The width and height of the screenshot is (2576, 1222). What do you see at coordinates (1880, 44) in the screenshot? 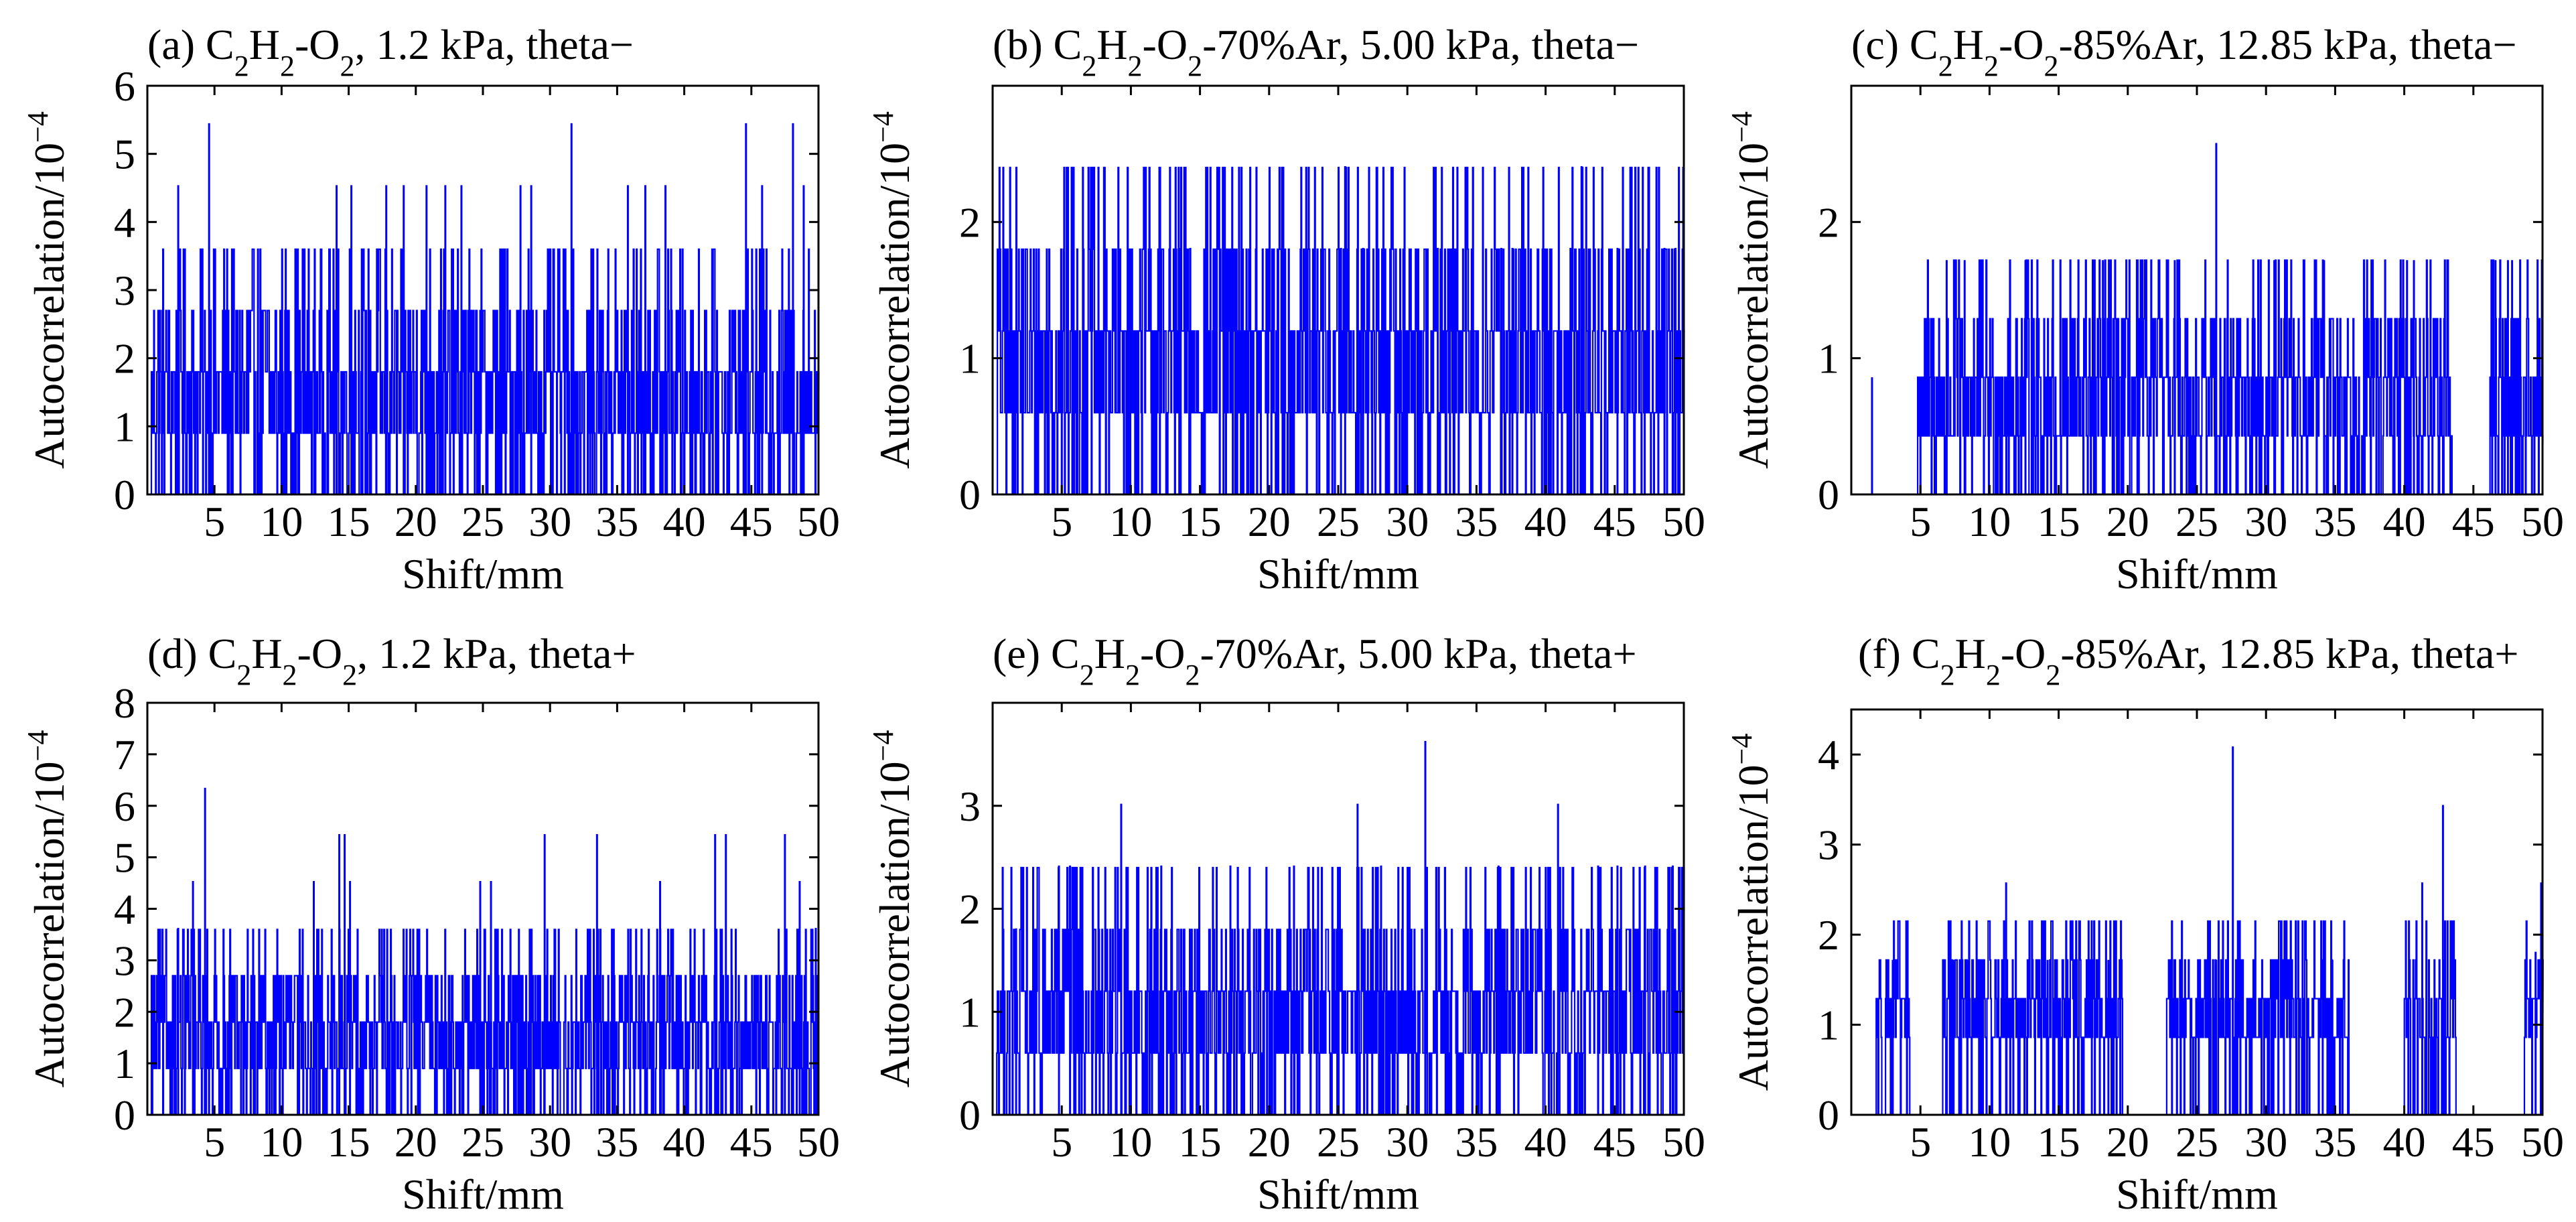
I see `panel-prefix: (c)` at bounding box center [1880, 44].